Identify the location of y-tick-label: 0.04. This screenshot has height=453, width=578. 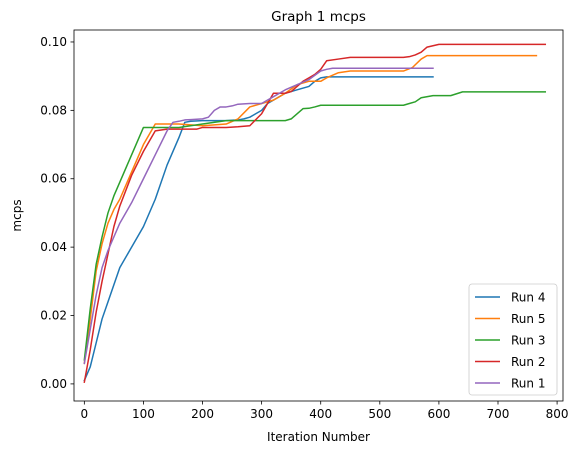
(53, 247).